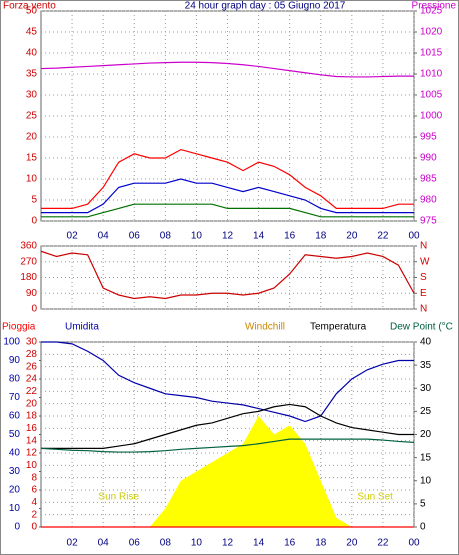 The height and width of the screenshot is (555, 459). What do you see at coordinates (15, 379) in the screenshot?
I see `y3-tick-label: 80` at bounding box center [15, 379].